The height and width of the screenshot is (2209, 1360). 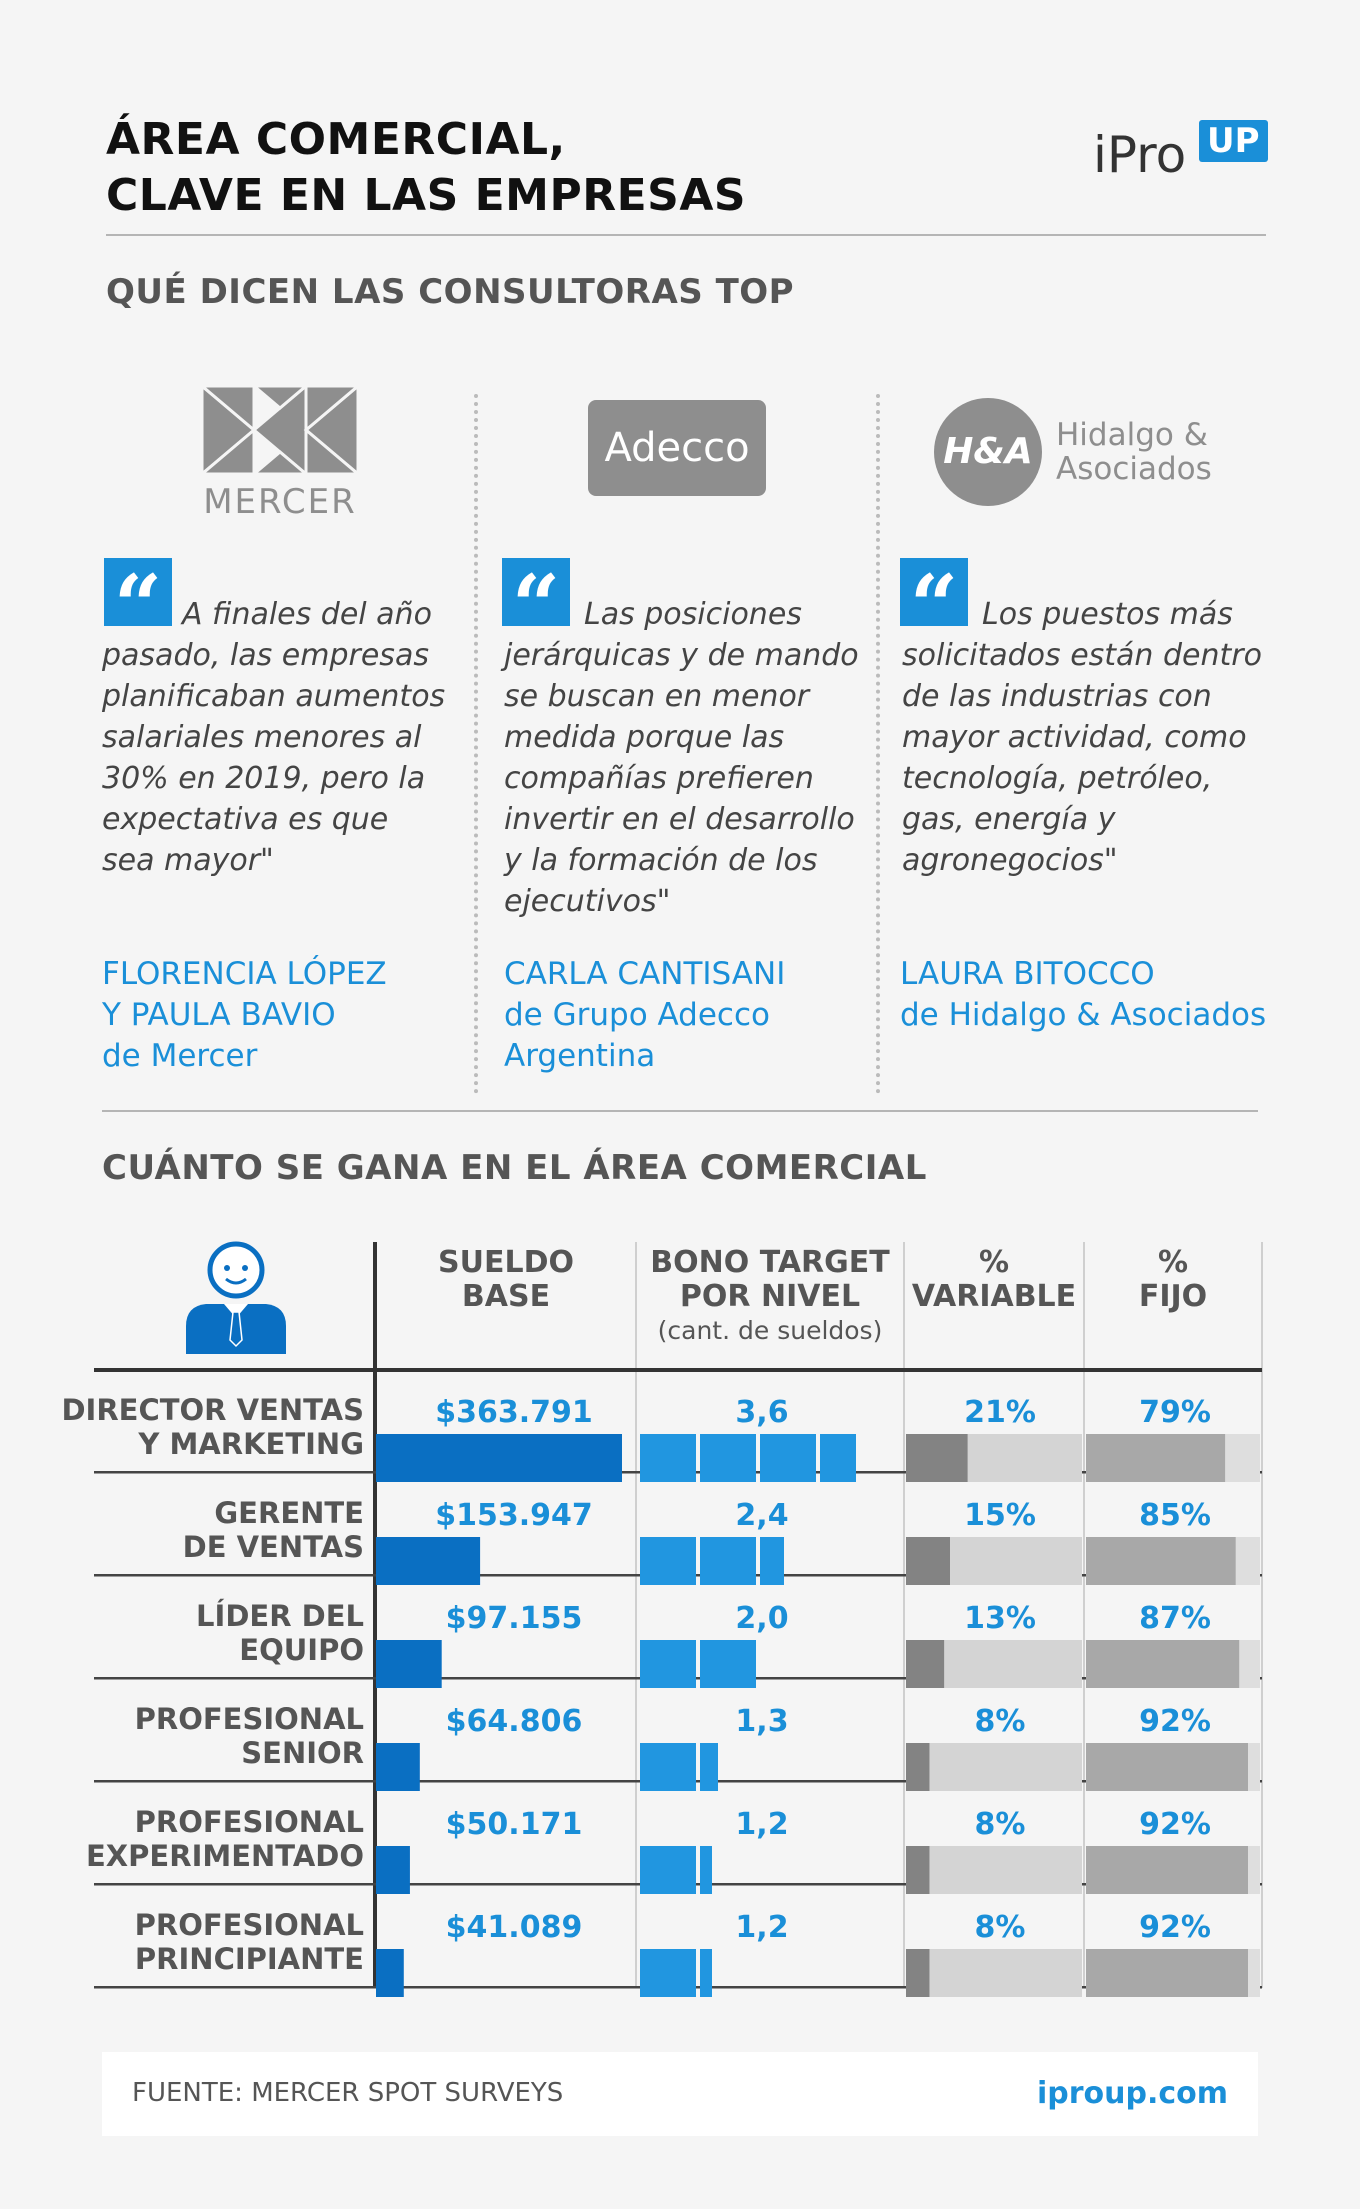 I want to click on sueldo-value: $50.171, so click(x=514, y=1824).